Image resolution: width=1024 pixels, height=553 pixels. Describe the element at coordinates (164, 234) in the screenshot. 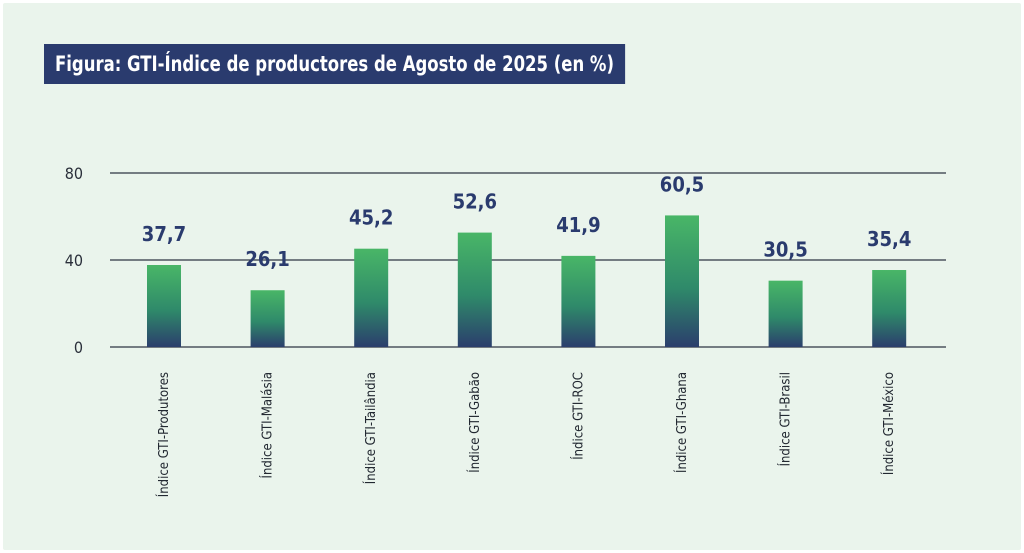

I see `data-label: 37,7` at that location.